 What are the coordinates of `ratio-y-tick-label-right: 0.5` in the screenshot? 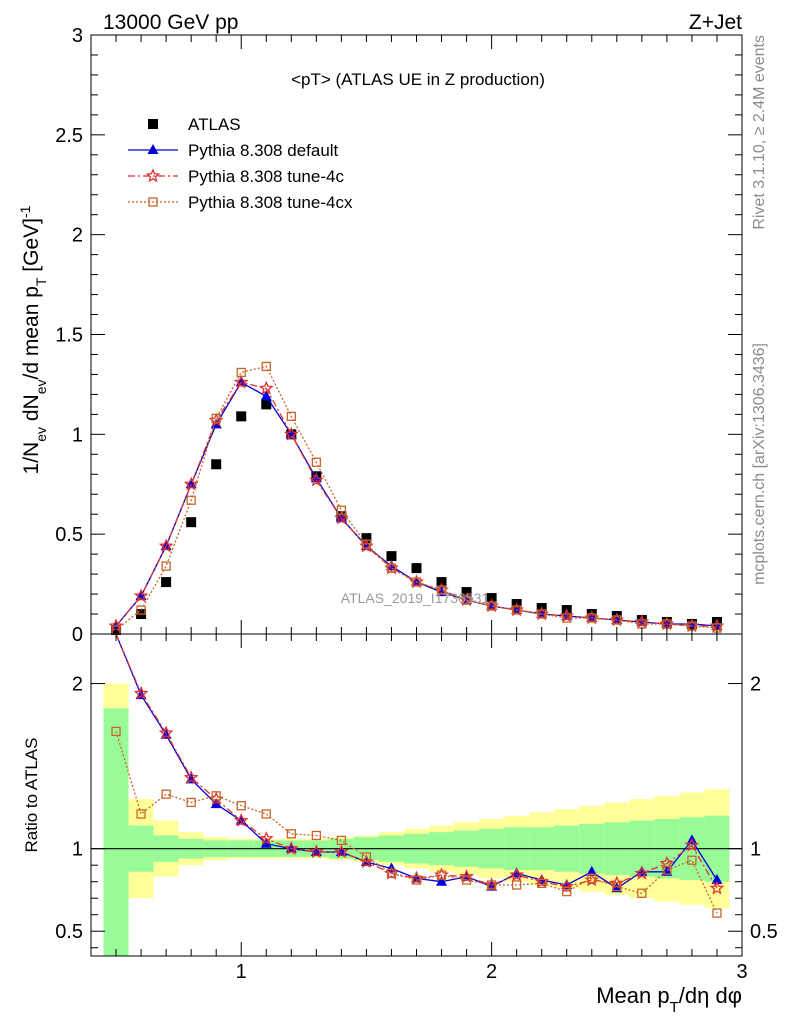 It's located at (764, 932).